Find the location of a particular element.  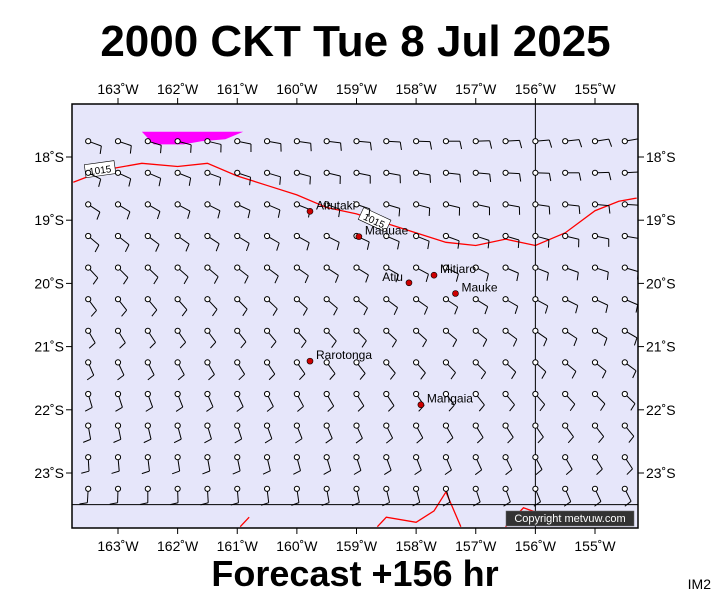

lon-tick-label: 158˚W is located at coordinates (417, 546).